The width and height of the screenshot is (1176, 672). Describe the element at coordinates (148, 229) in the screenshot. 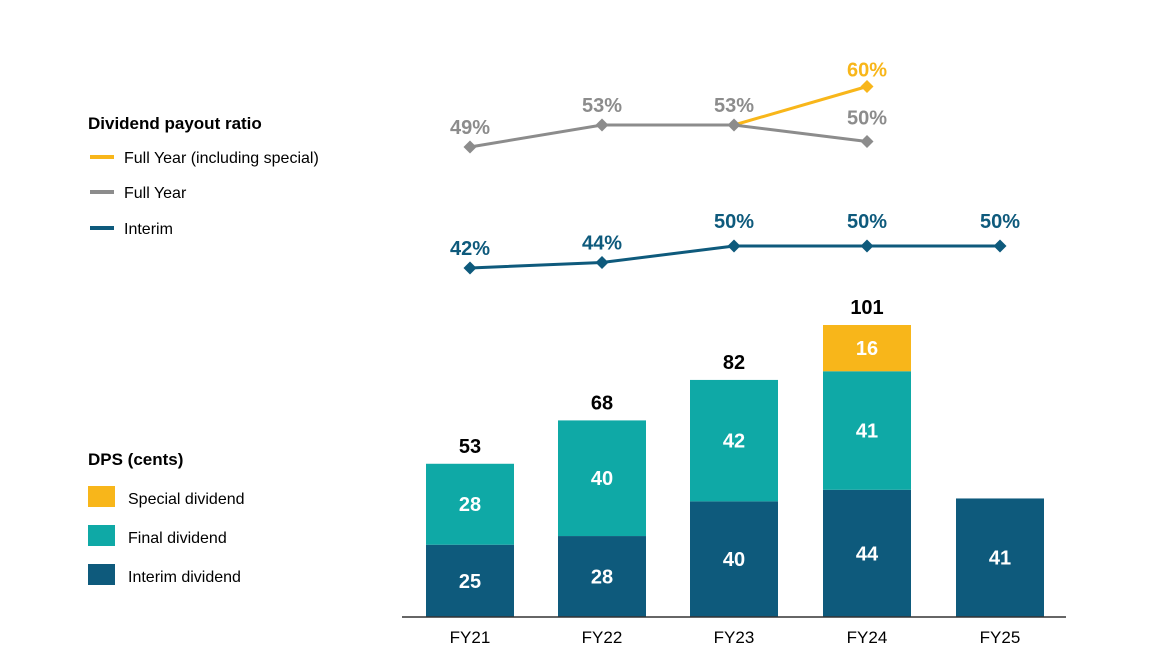

I see `legend-label: Interim` at that location.